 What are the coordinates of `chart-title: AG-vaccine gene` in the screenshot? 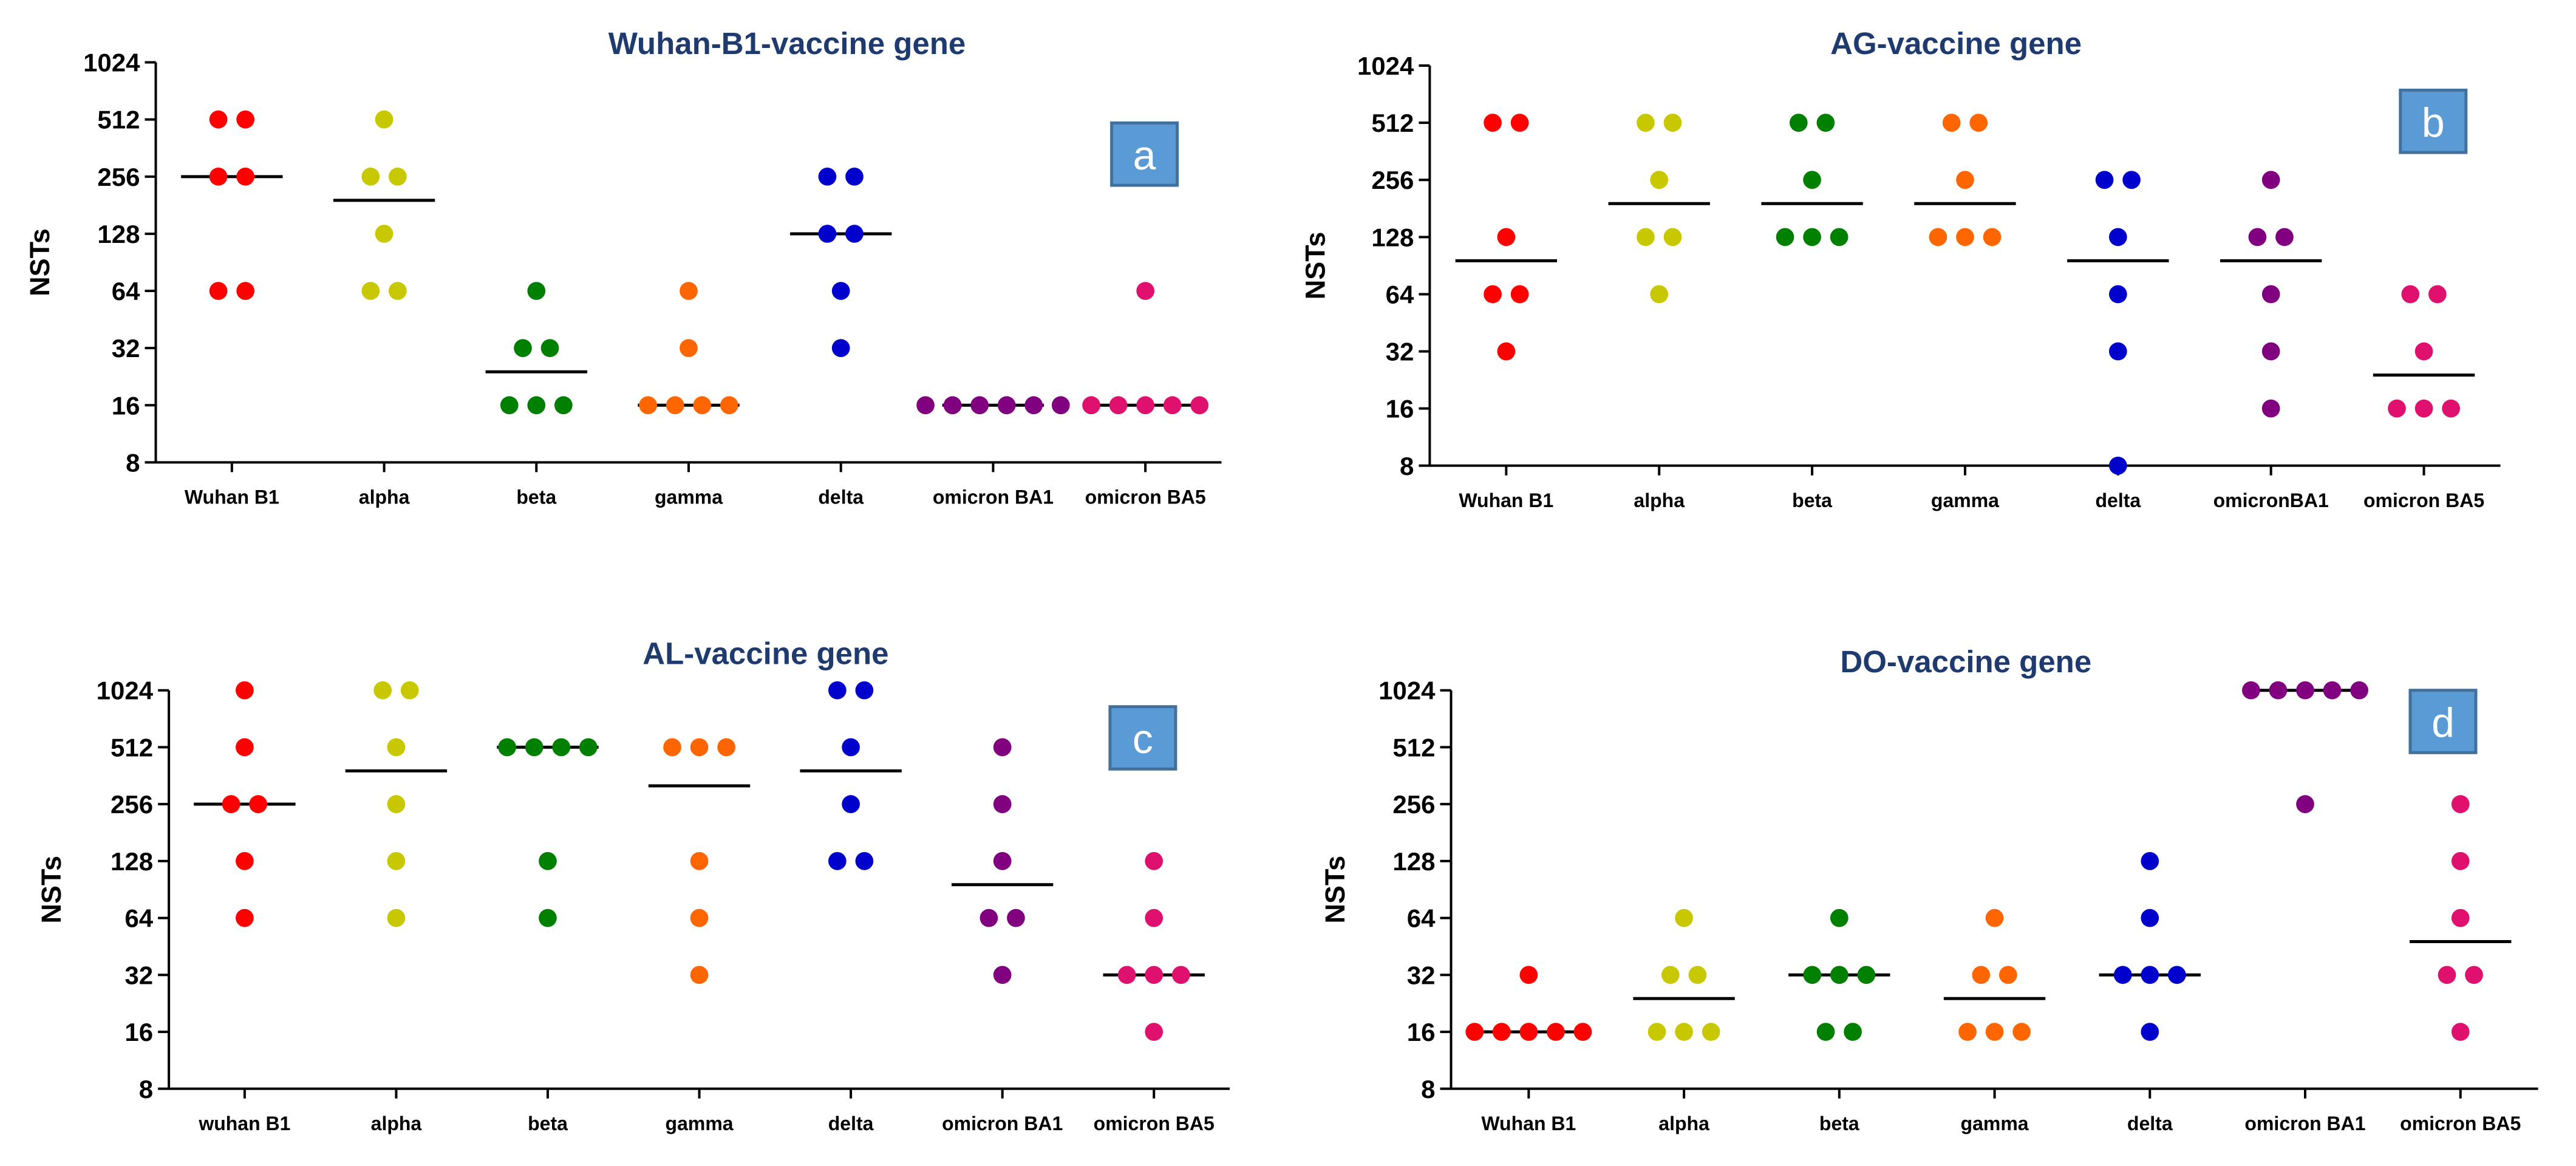 It's located at (1956, 43).